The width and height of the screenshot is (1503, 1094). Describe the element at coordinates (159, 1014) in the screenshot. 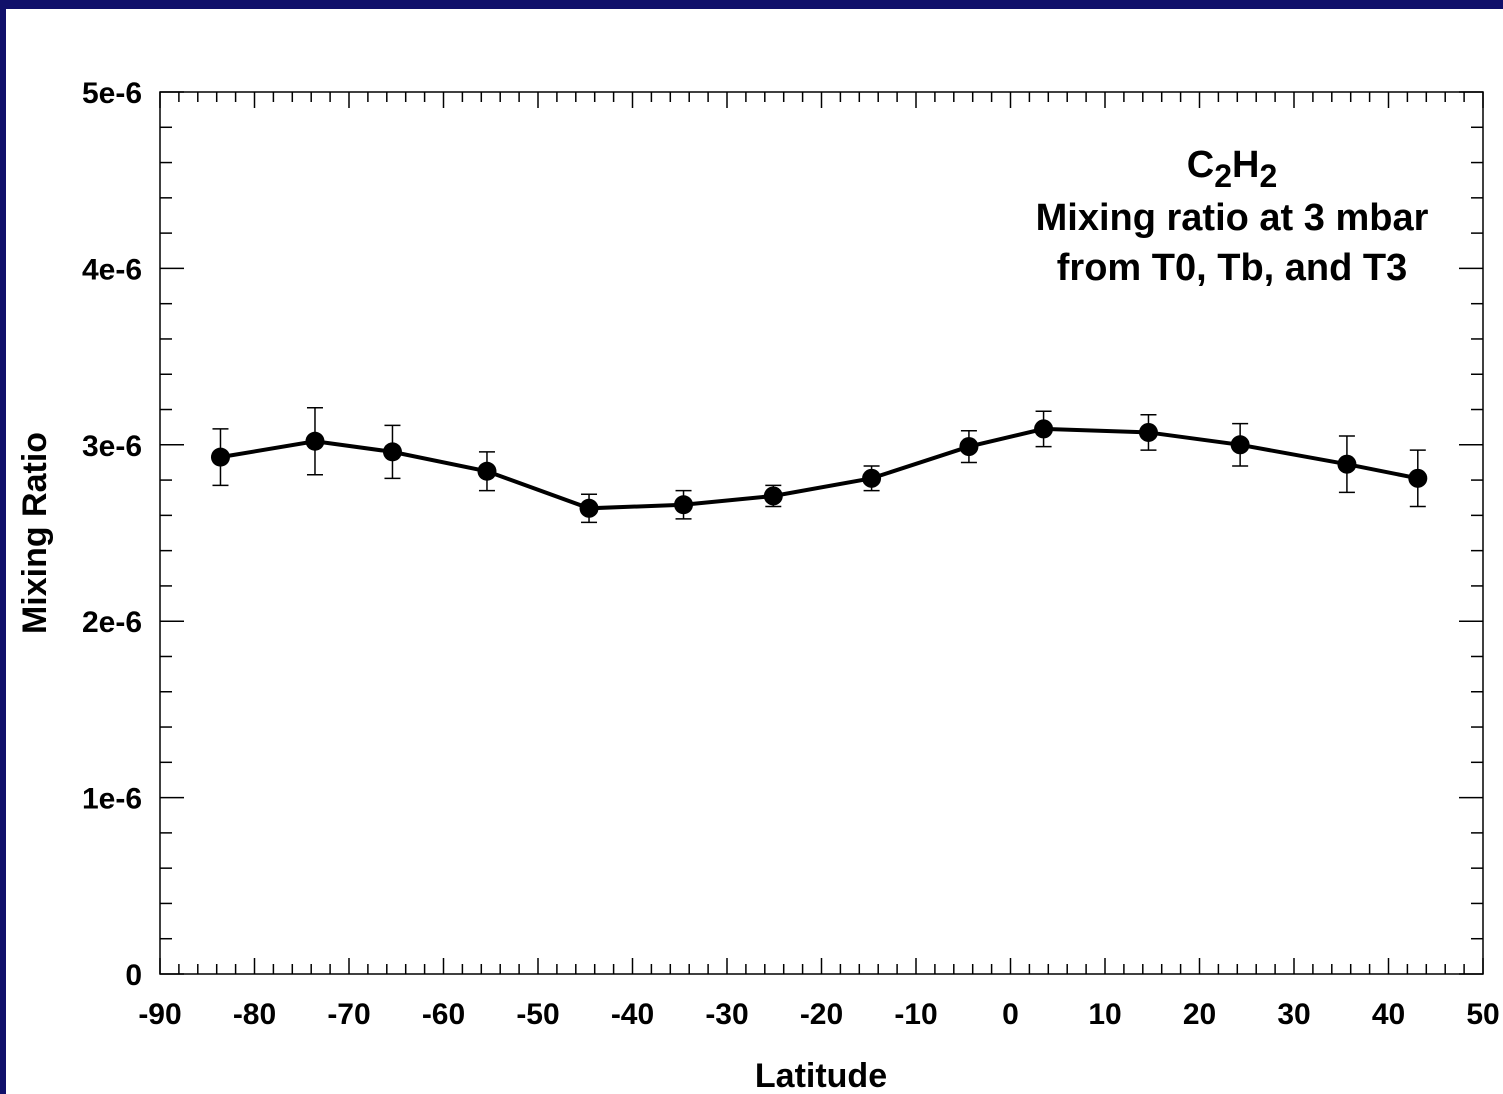

I see `x-tick-label: -90` at that location.